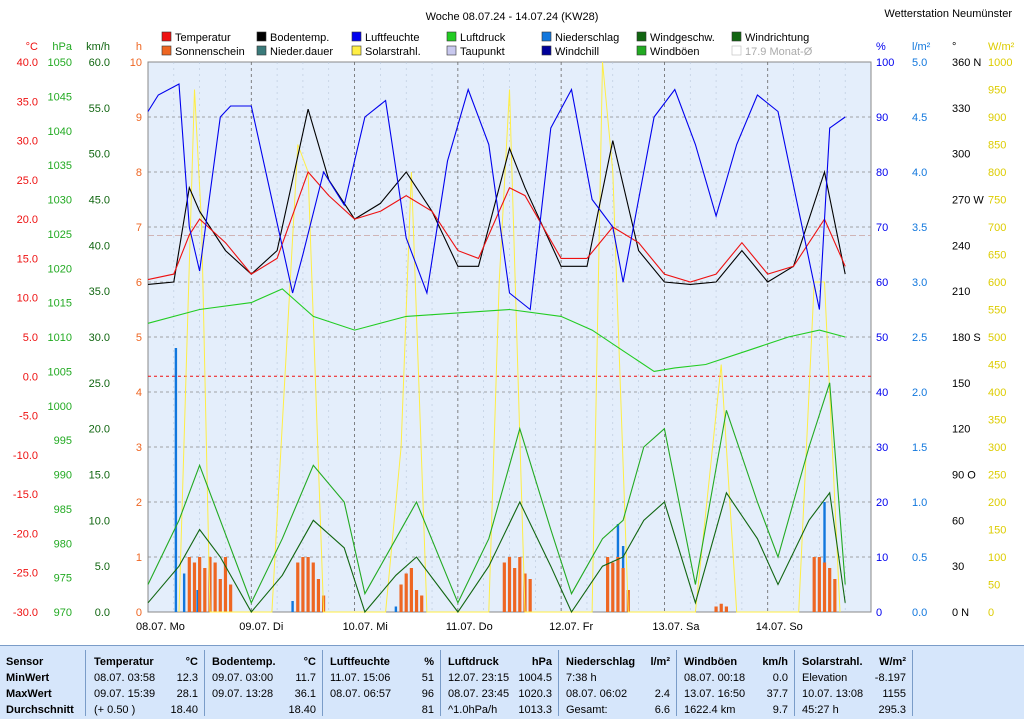  What do you see at coordinates (775, 662) in the screenshot?
I see `stats-value: km/h` at bounding box center [775, 662].